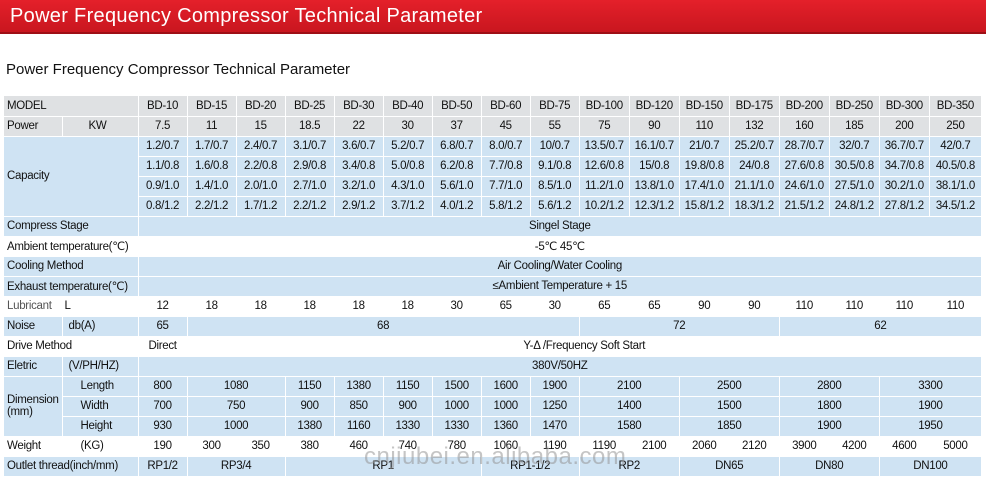 The height and width of the screenshot is (480, 986). I want to click on lubricant-cell: 30, so click(457, 306).